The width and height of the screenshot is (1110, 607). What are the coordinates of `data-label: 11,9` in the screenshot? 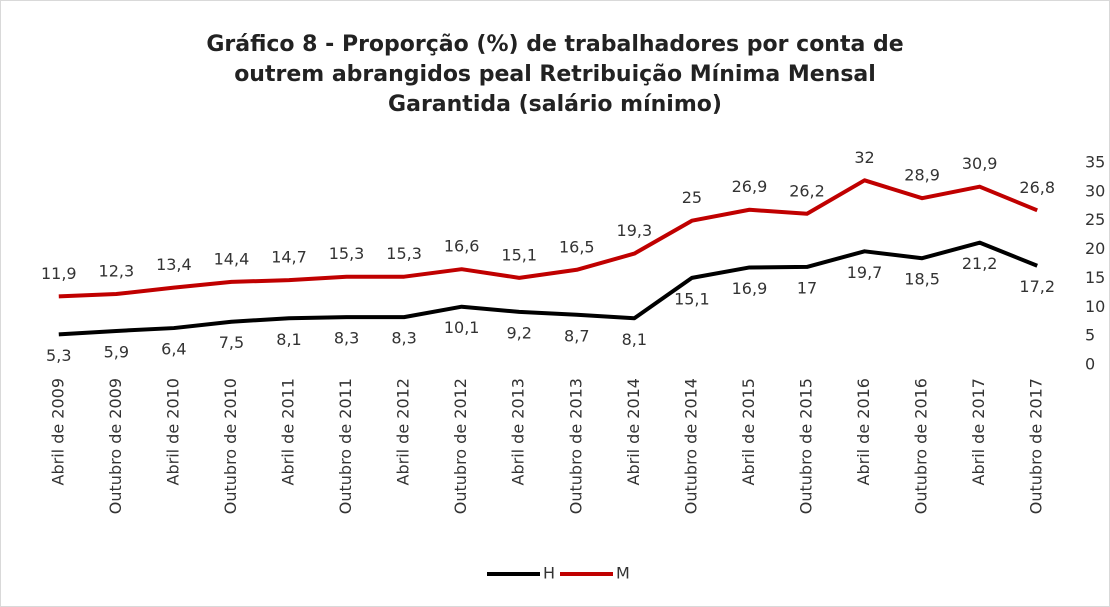 It's located at (59, 273).